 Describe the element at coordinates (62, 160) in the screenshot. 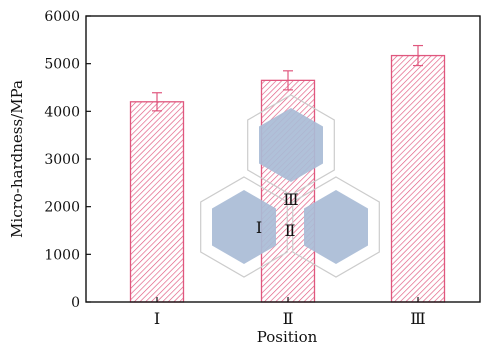

I see `y-tick-label: 3000` at that location.